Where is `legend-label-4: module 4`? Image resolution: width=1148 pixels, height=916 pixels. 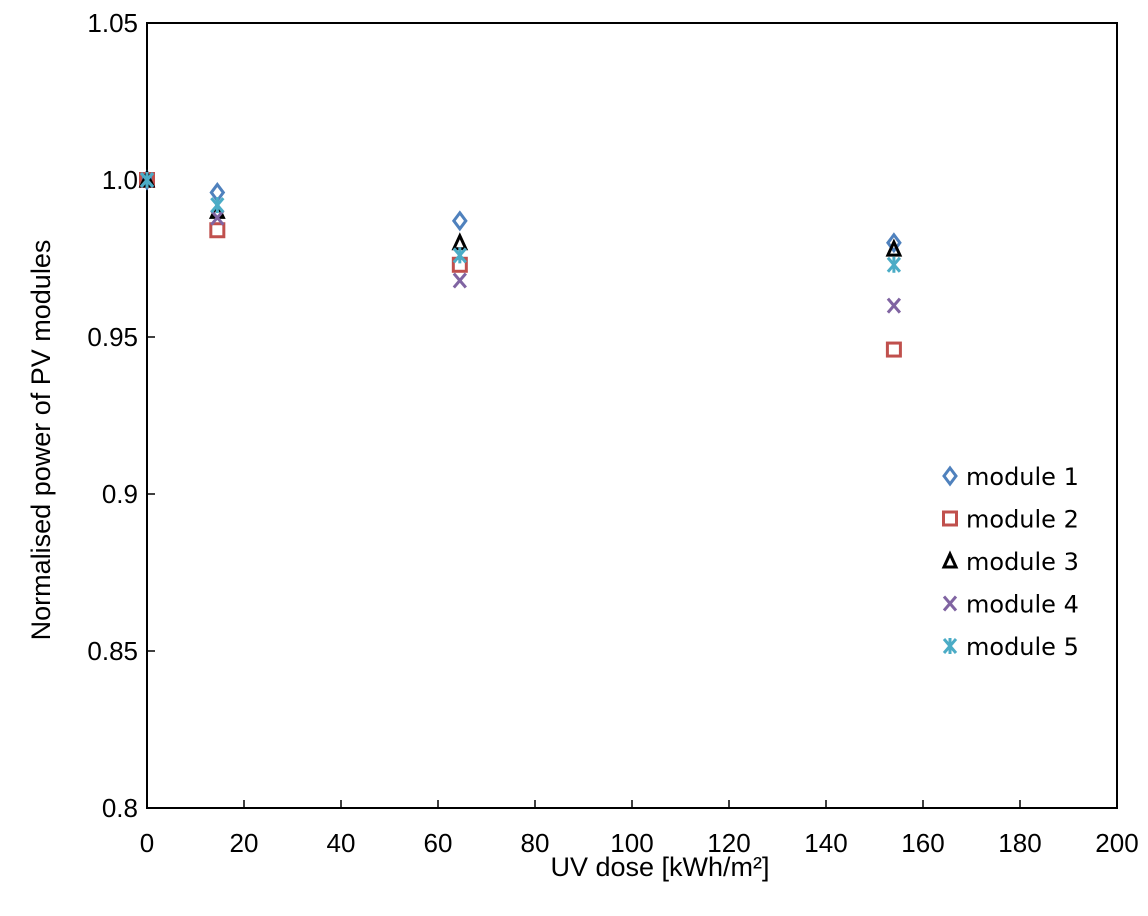
legend-label-4: module 4 is located at coordinates (1022, 605).